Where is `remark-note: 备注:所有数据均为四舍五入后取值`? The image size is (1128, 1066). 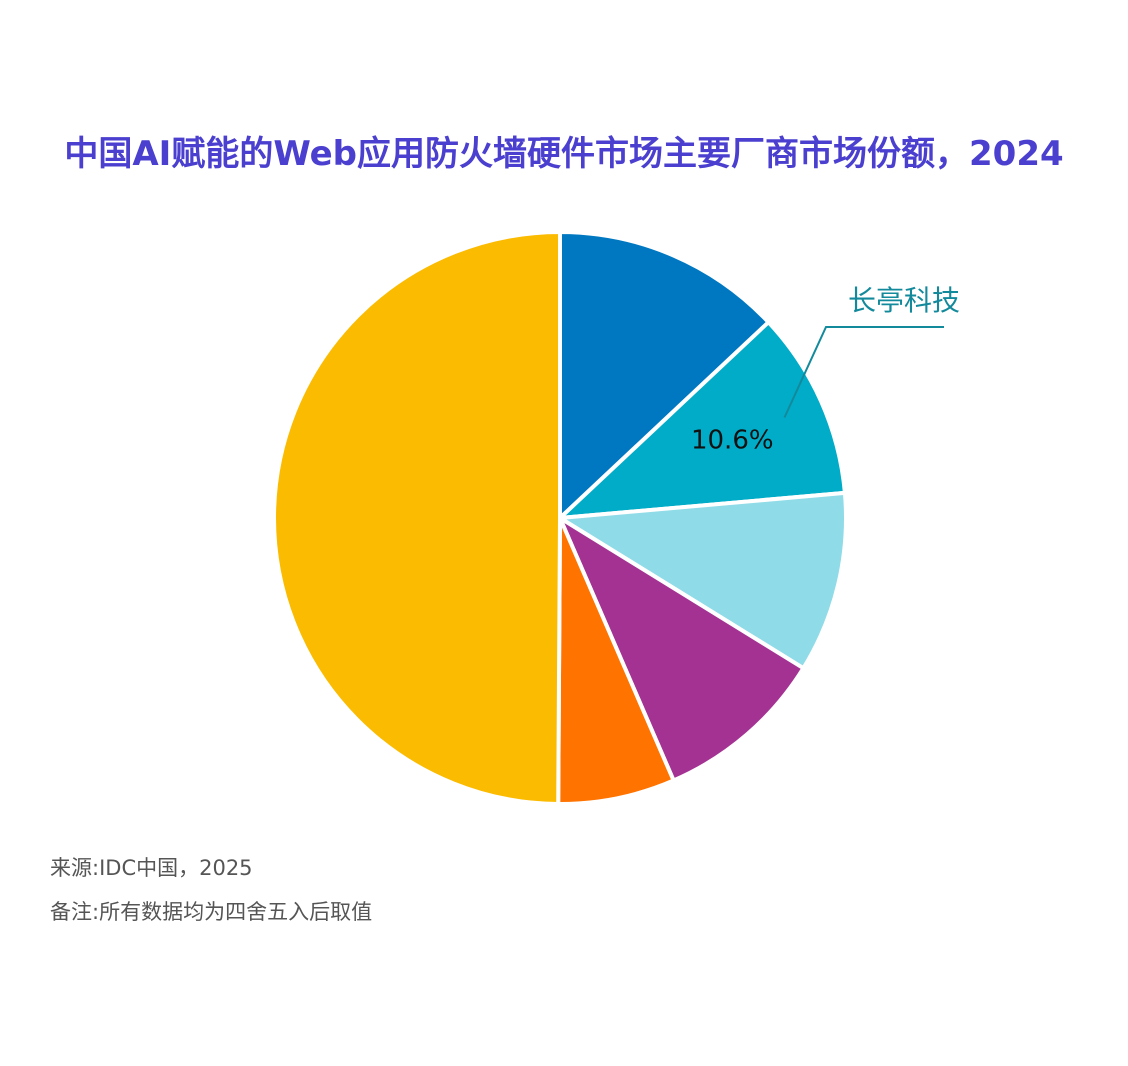 remark-note: 备注:所有数据均为四舍五入后取值 is located at coordinates (211, 912).